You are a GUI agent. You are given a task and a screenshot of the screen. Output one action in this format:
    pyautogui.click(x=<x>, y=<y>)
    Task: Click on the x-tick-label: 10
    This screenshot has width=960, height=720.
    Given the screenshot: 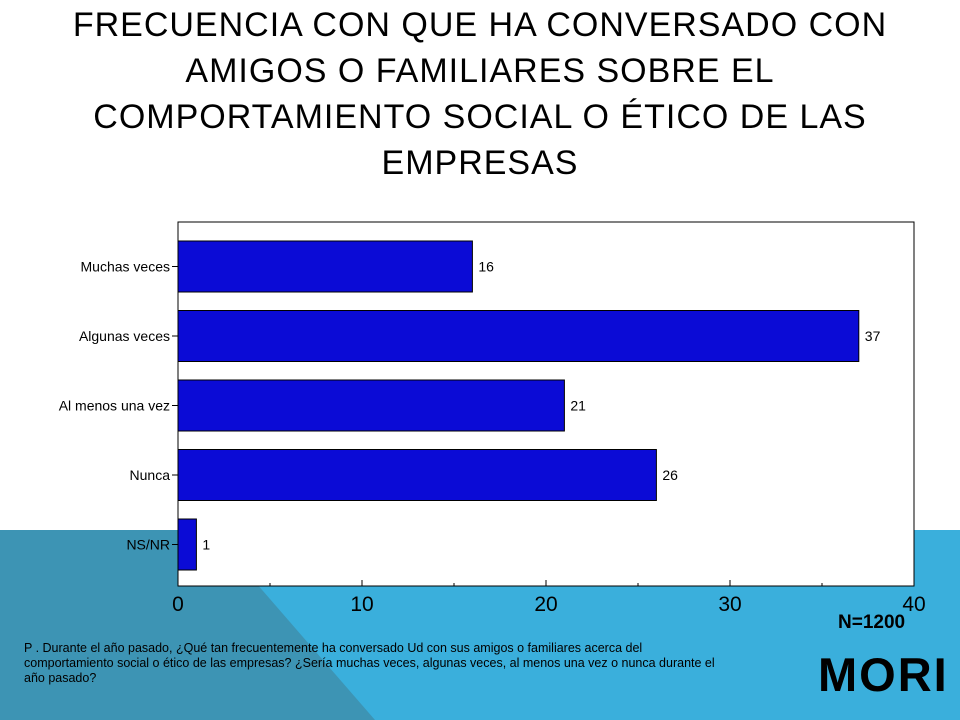 What is the action you would take?
    pyautogui.click(x=361, y=604)
    